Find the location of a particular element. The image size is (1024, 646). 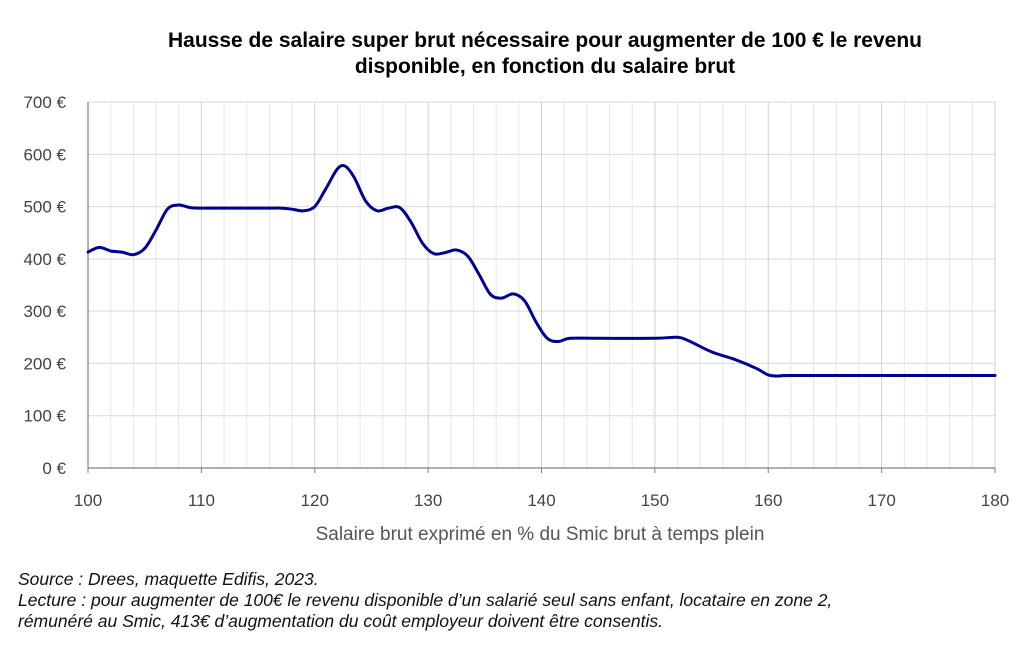

x-tick-label: 170 is located at coordinates (881, 500).